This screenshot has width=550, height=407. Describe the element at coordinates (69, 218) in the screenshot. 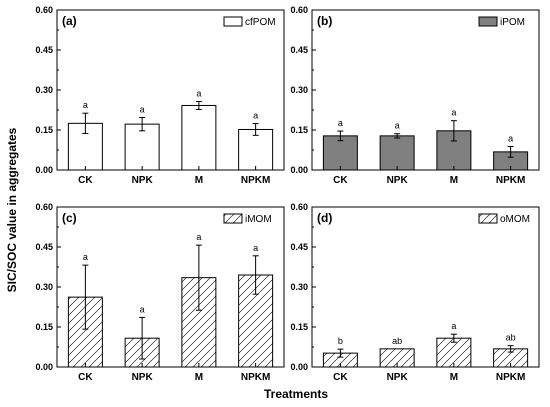

I see `panel-label: (c)` at that location.